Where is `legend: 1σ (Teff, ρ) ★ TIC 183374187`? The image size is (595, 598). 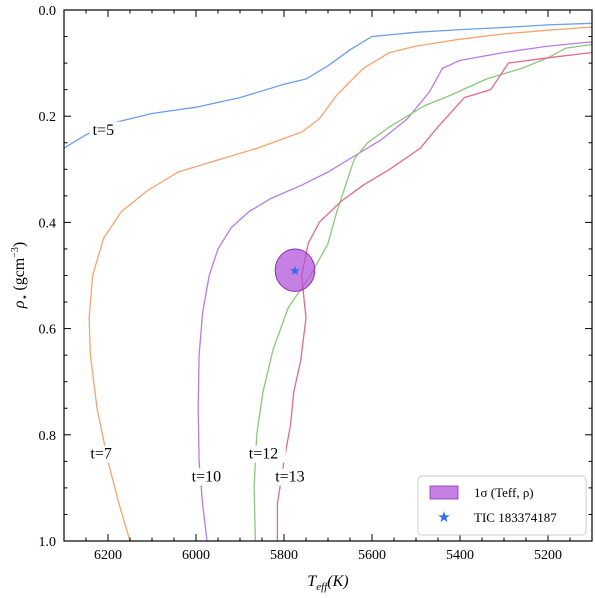
legend: 1σ (Teff, ρ) ★ TIC 183374187 is located at coordinates (502, 505).